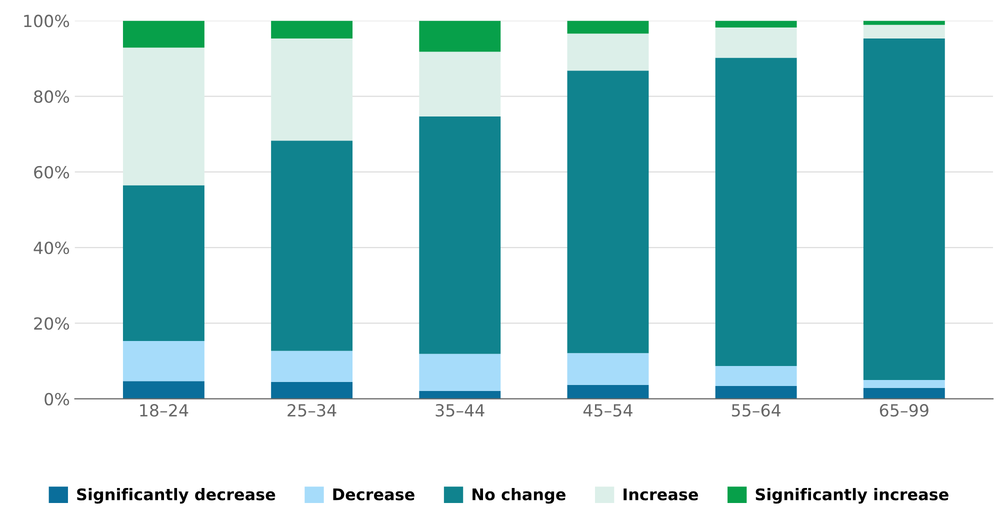 The width and height of the screenshot is (998, 518). I want to click on y-tick-label: 20%, so click(52, 323).